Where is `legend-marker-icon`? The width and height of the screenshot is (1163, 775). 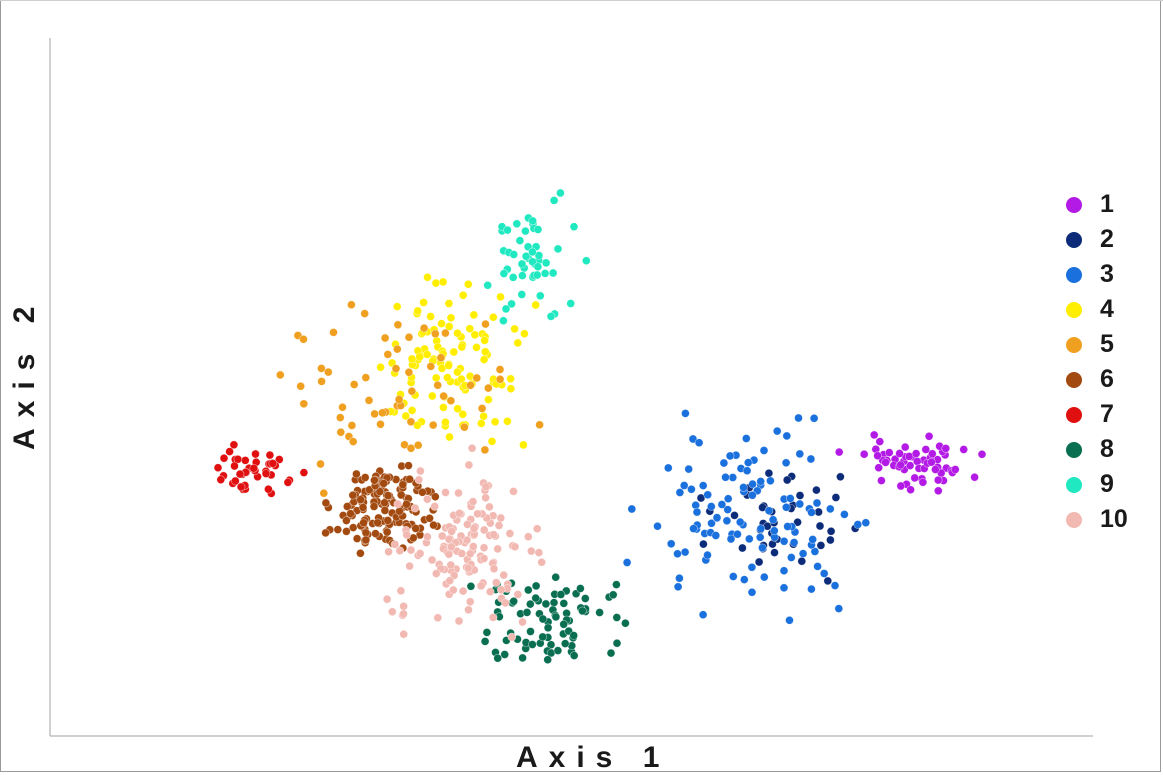
legend-marker-icon is located at coordinates (1074, 520).